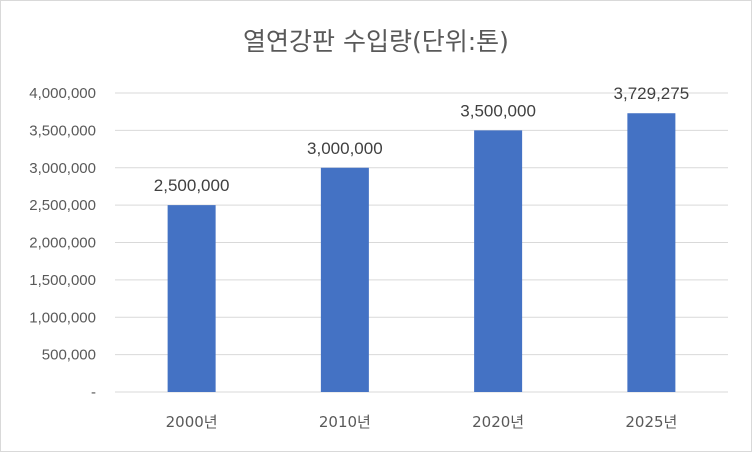  I want to click on data-label: 3,500,000, so click(498, 110).